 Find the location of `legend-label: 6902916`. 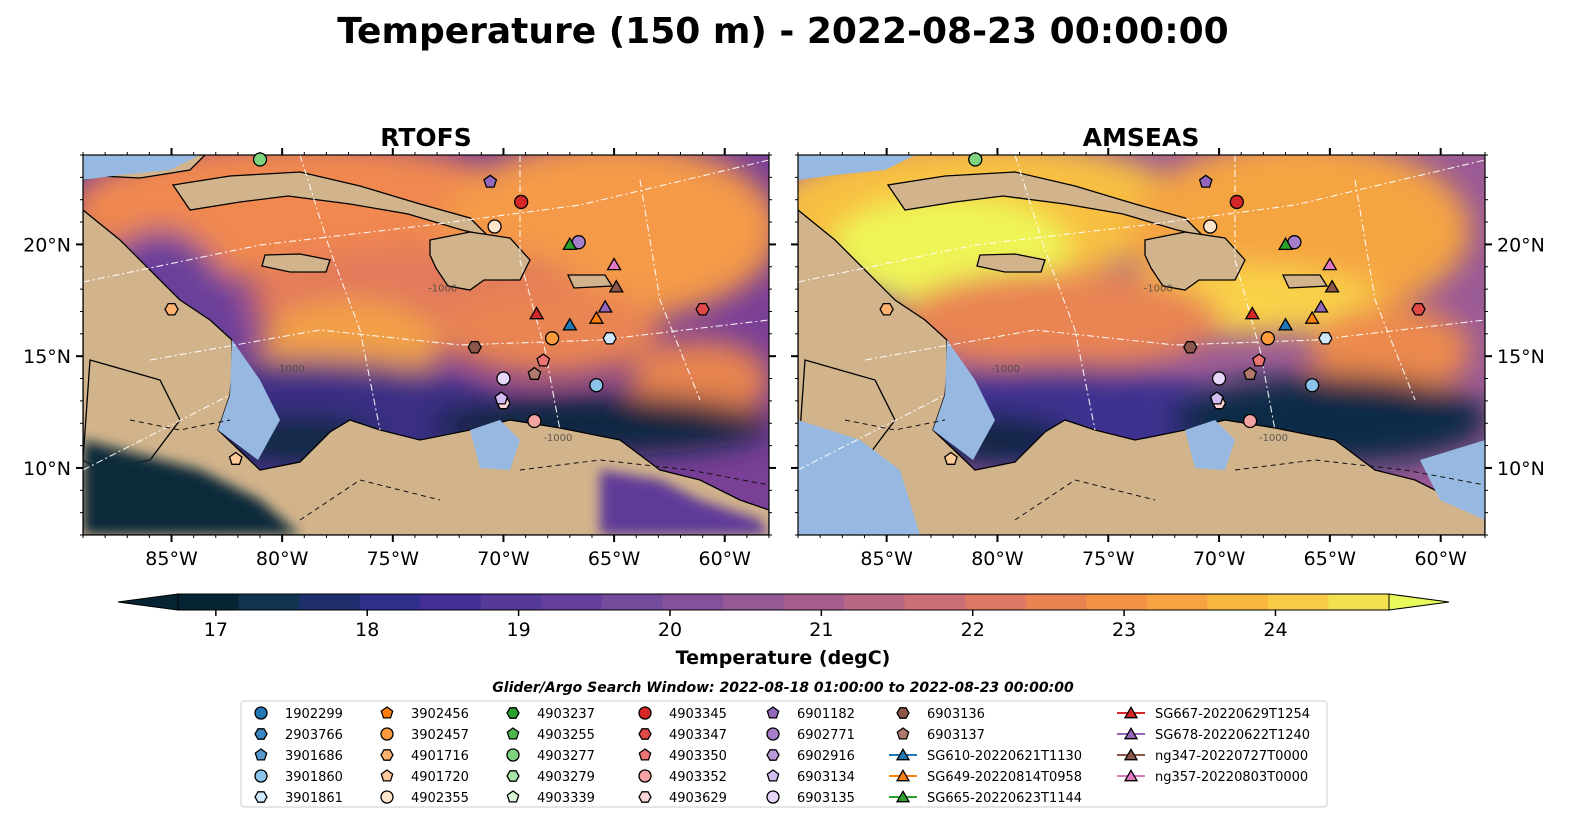

legend-label: 6902916 is located at coordinates (826, 756).